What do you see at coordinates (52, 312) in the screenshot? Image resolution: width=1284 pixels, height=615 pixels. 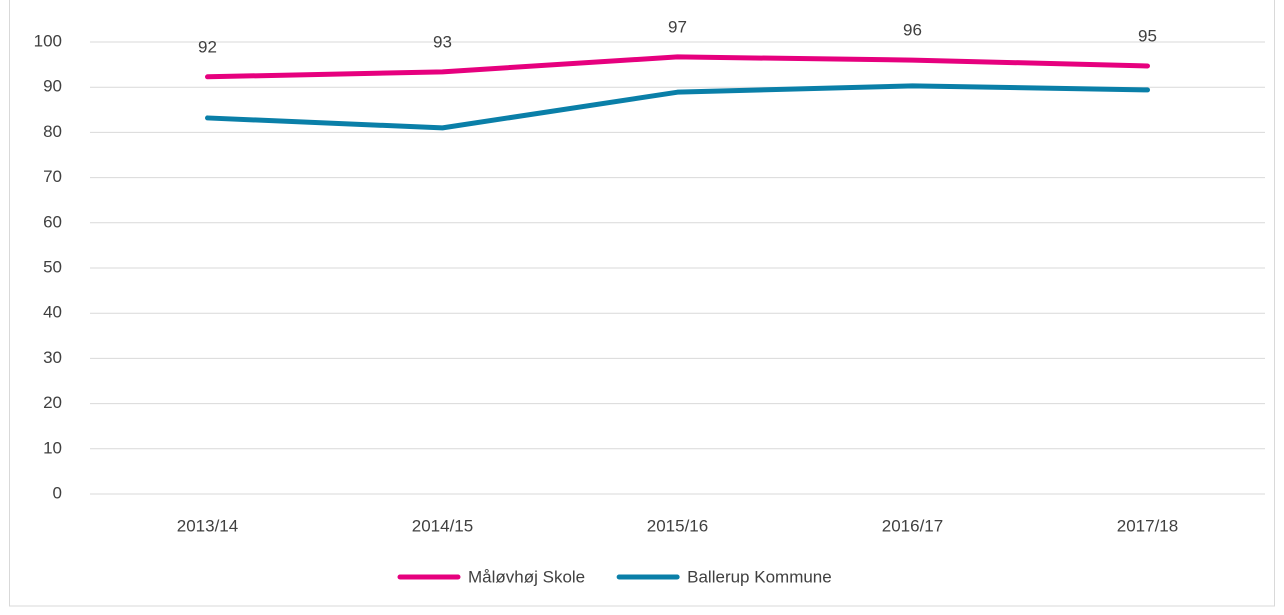 I see `y-tick-label: 40` at bounding box center [52, 312].